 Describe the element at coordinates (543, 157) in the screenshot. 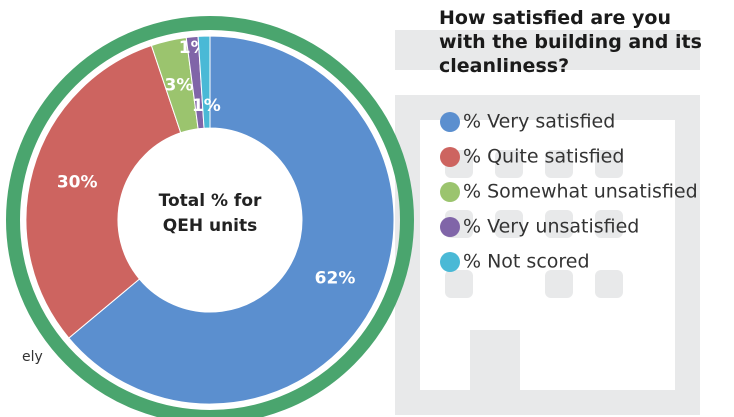

I see `legend-label: % Quite satisfied` at that location.